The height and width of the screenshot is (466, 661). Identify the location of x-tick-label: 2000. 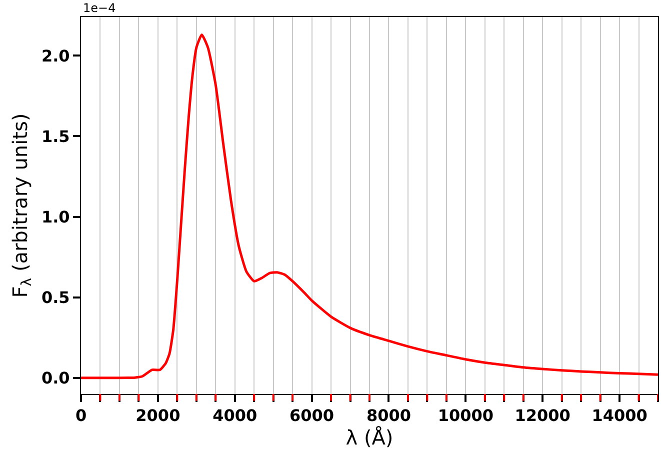
(158, 416).